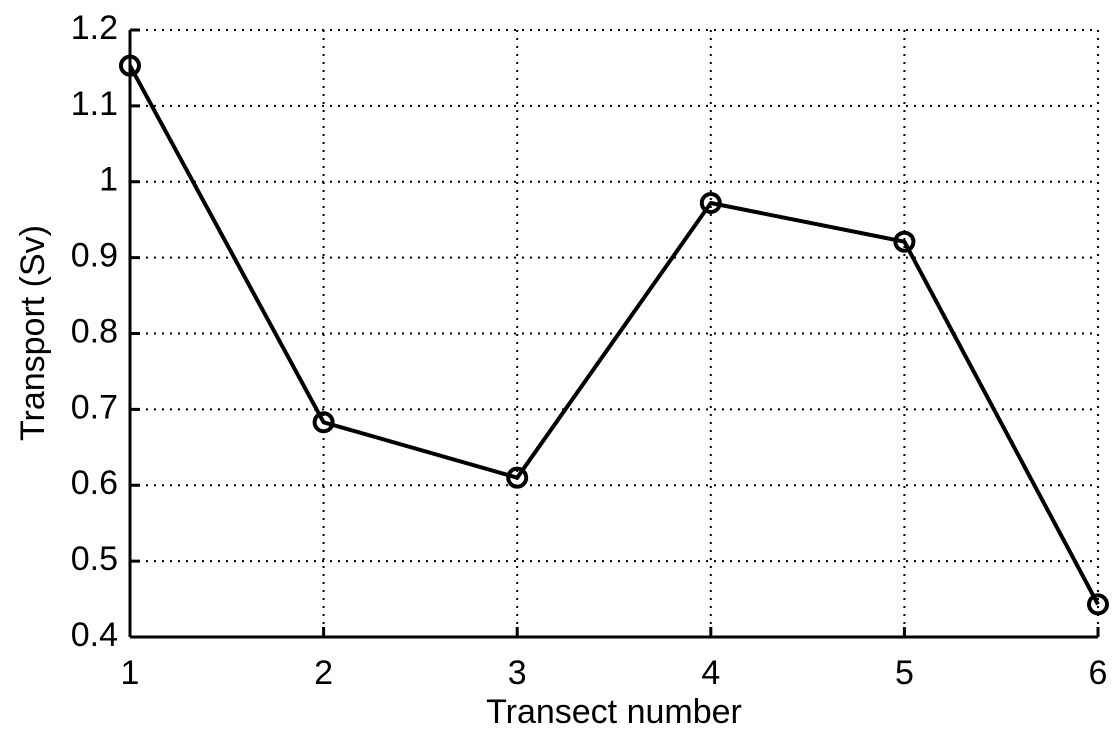 The image size is (1113, 732). Describe the element at coordinates (94, 635) in the screenshot. I see `y-tick-label: 0.4` at that location.